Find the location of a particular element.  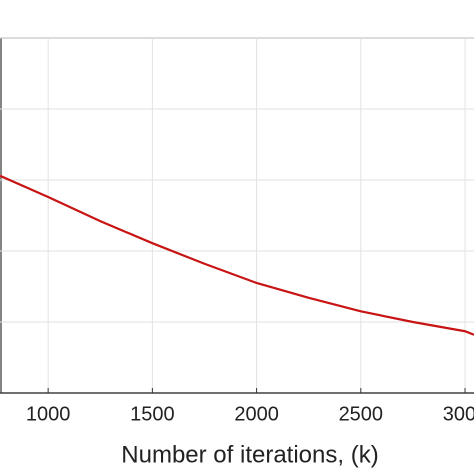

x-axis-label: Number of iterations, (k) is located at coordinates (249, 454).